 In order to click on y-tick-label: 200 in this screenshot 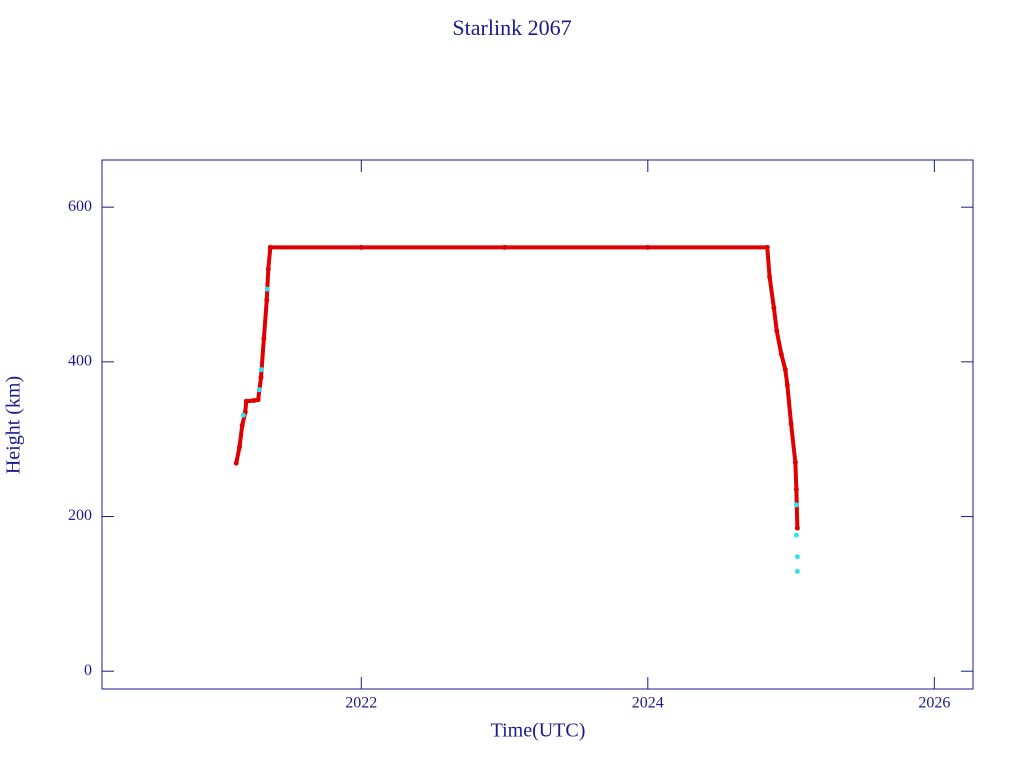, I will do `click(80, 515)`.